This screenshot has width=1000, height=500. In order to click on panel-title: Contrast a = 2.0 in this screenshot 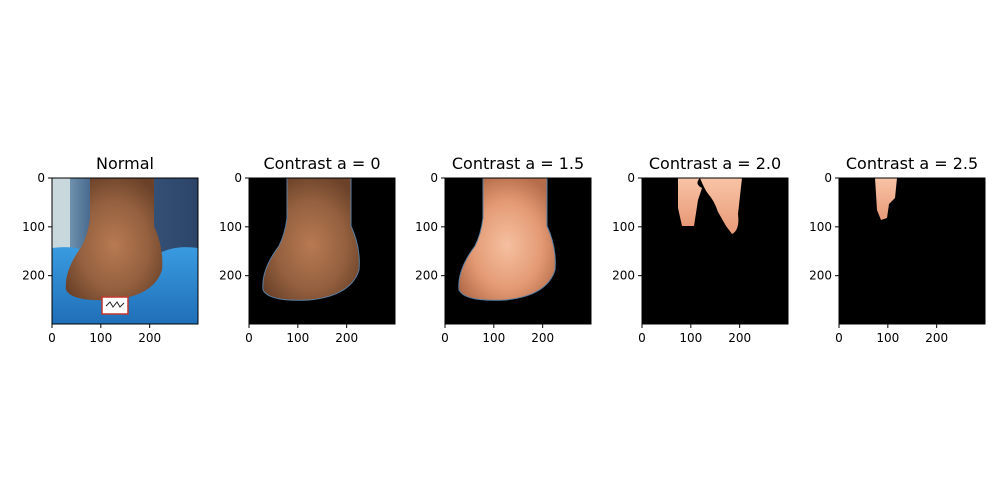, I will do `click(715, 163)`.